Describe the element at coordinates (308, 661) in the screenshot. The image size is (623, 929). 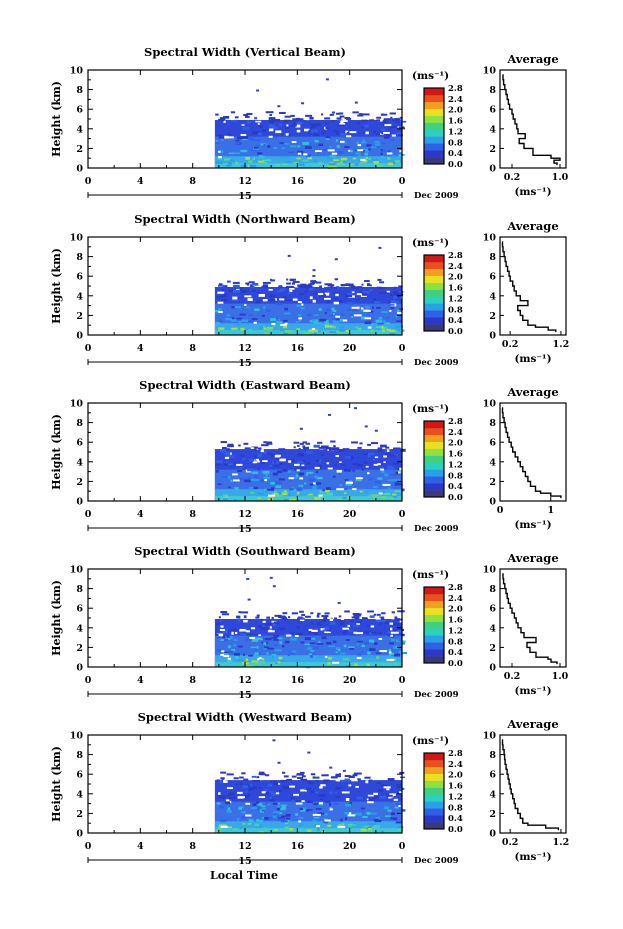
I see `heatmap-band` at that location.